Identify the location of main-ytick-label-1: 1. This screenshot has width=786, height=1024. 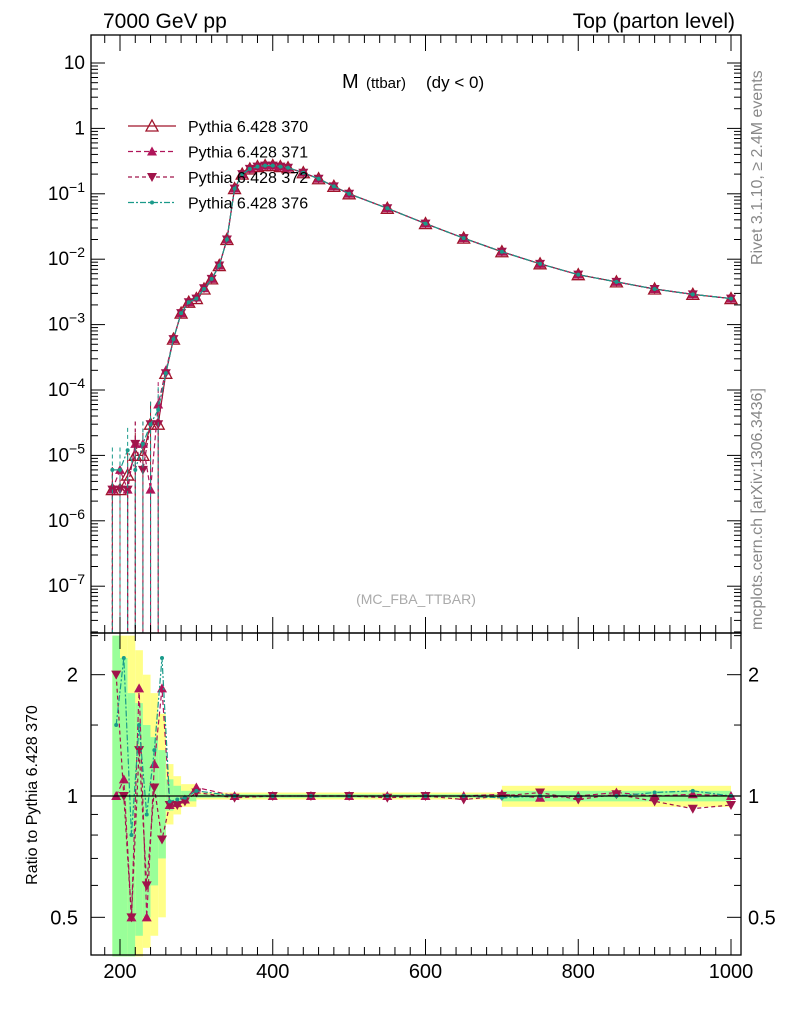
(79, 128).